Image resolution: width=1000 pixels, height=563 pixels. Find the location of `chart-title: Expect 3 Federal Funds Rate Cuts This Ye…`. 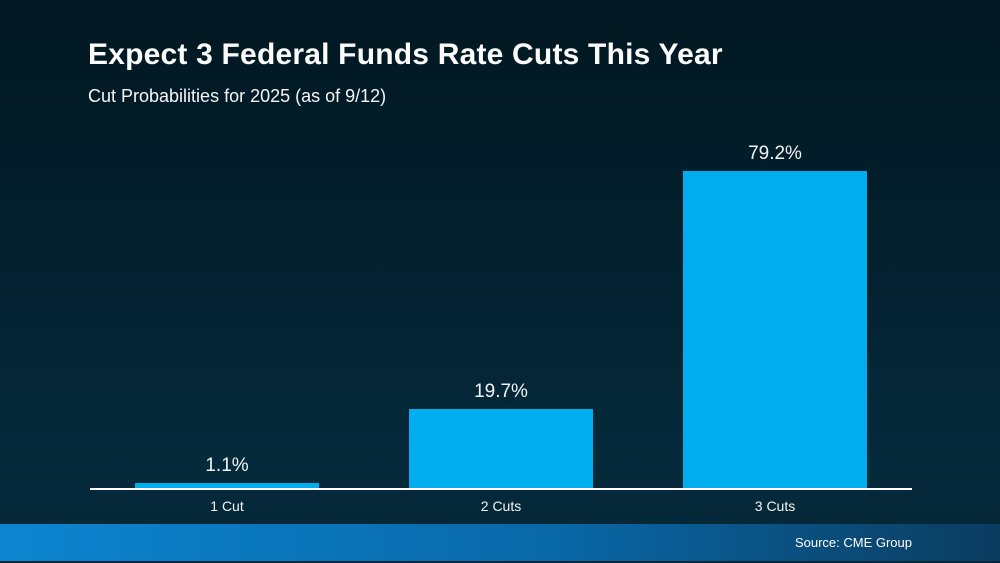

chart-title: Expect 3 Federal Funds Rate Cuts This Ye… is located at coordinates (405, 54).